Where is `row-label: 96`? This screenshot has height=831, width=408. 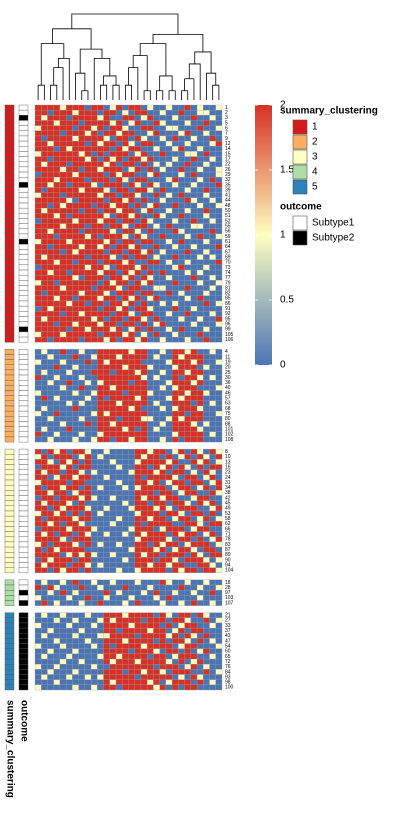
row-label: 96 is located at coordinates (228, 325).